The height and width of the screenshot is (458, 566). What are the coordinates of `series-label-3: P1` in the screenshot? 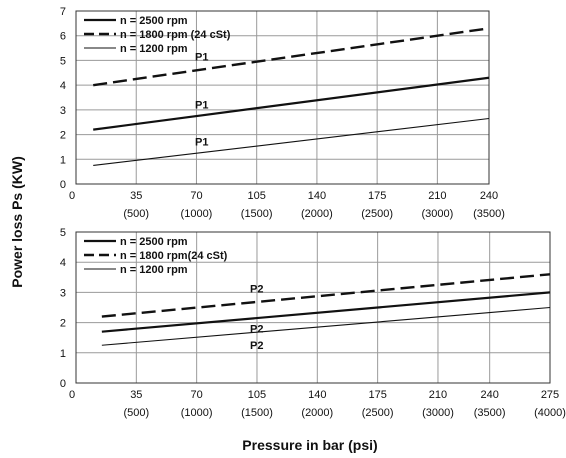 It's located at (201, 142).